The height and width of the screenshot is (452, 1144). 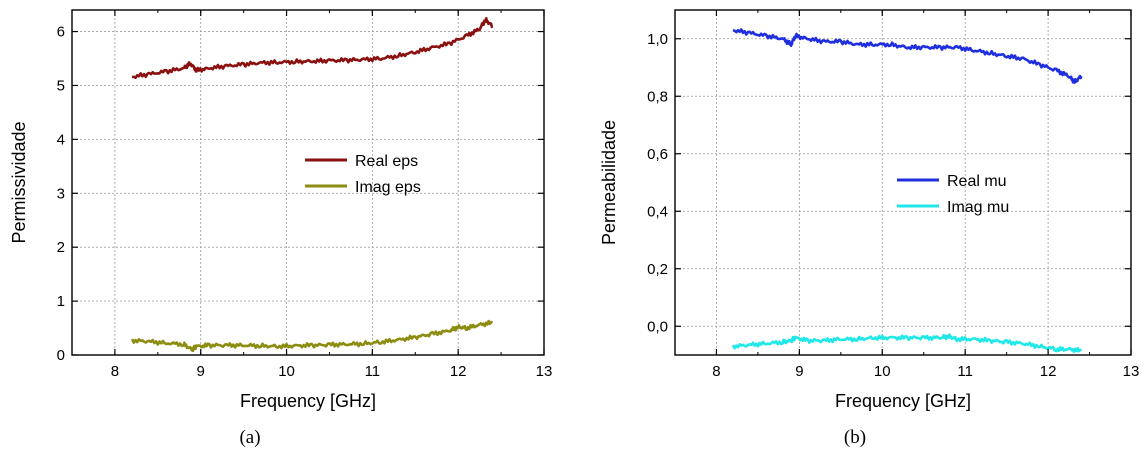 I want to click on y-tick-label: 0,6, so click(x=657, y=154).